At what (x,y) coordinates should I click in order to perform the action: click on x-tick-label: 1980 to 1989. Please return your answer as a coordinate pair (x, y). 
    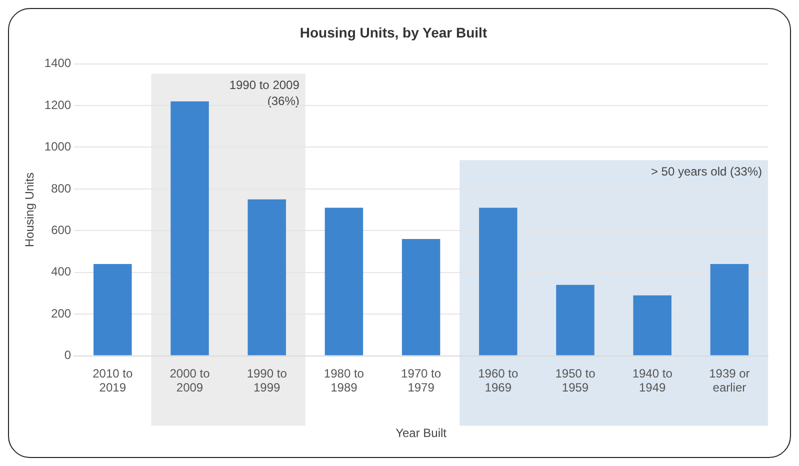
    Looking at the image, I should click on (344, 380).